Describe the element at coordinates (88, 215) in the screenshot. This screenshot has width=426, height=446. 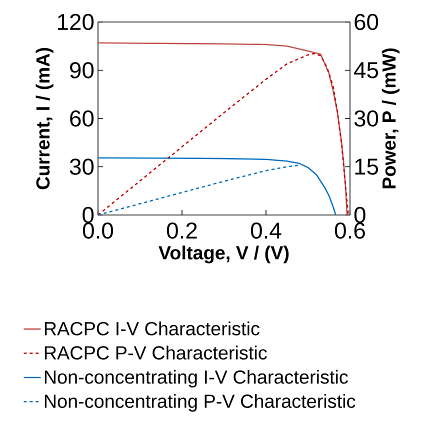
I see `y-tick-label: 0` at that location.